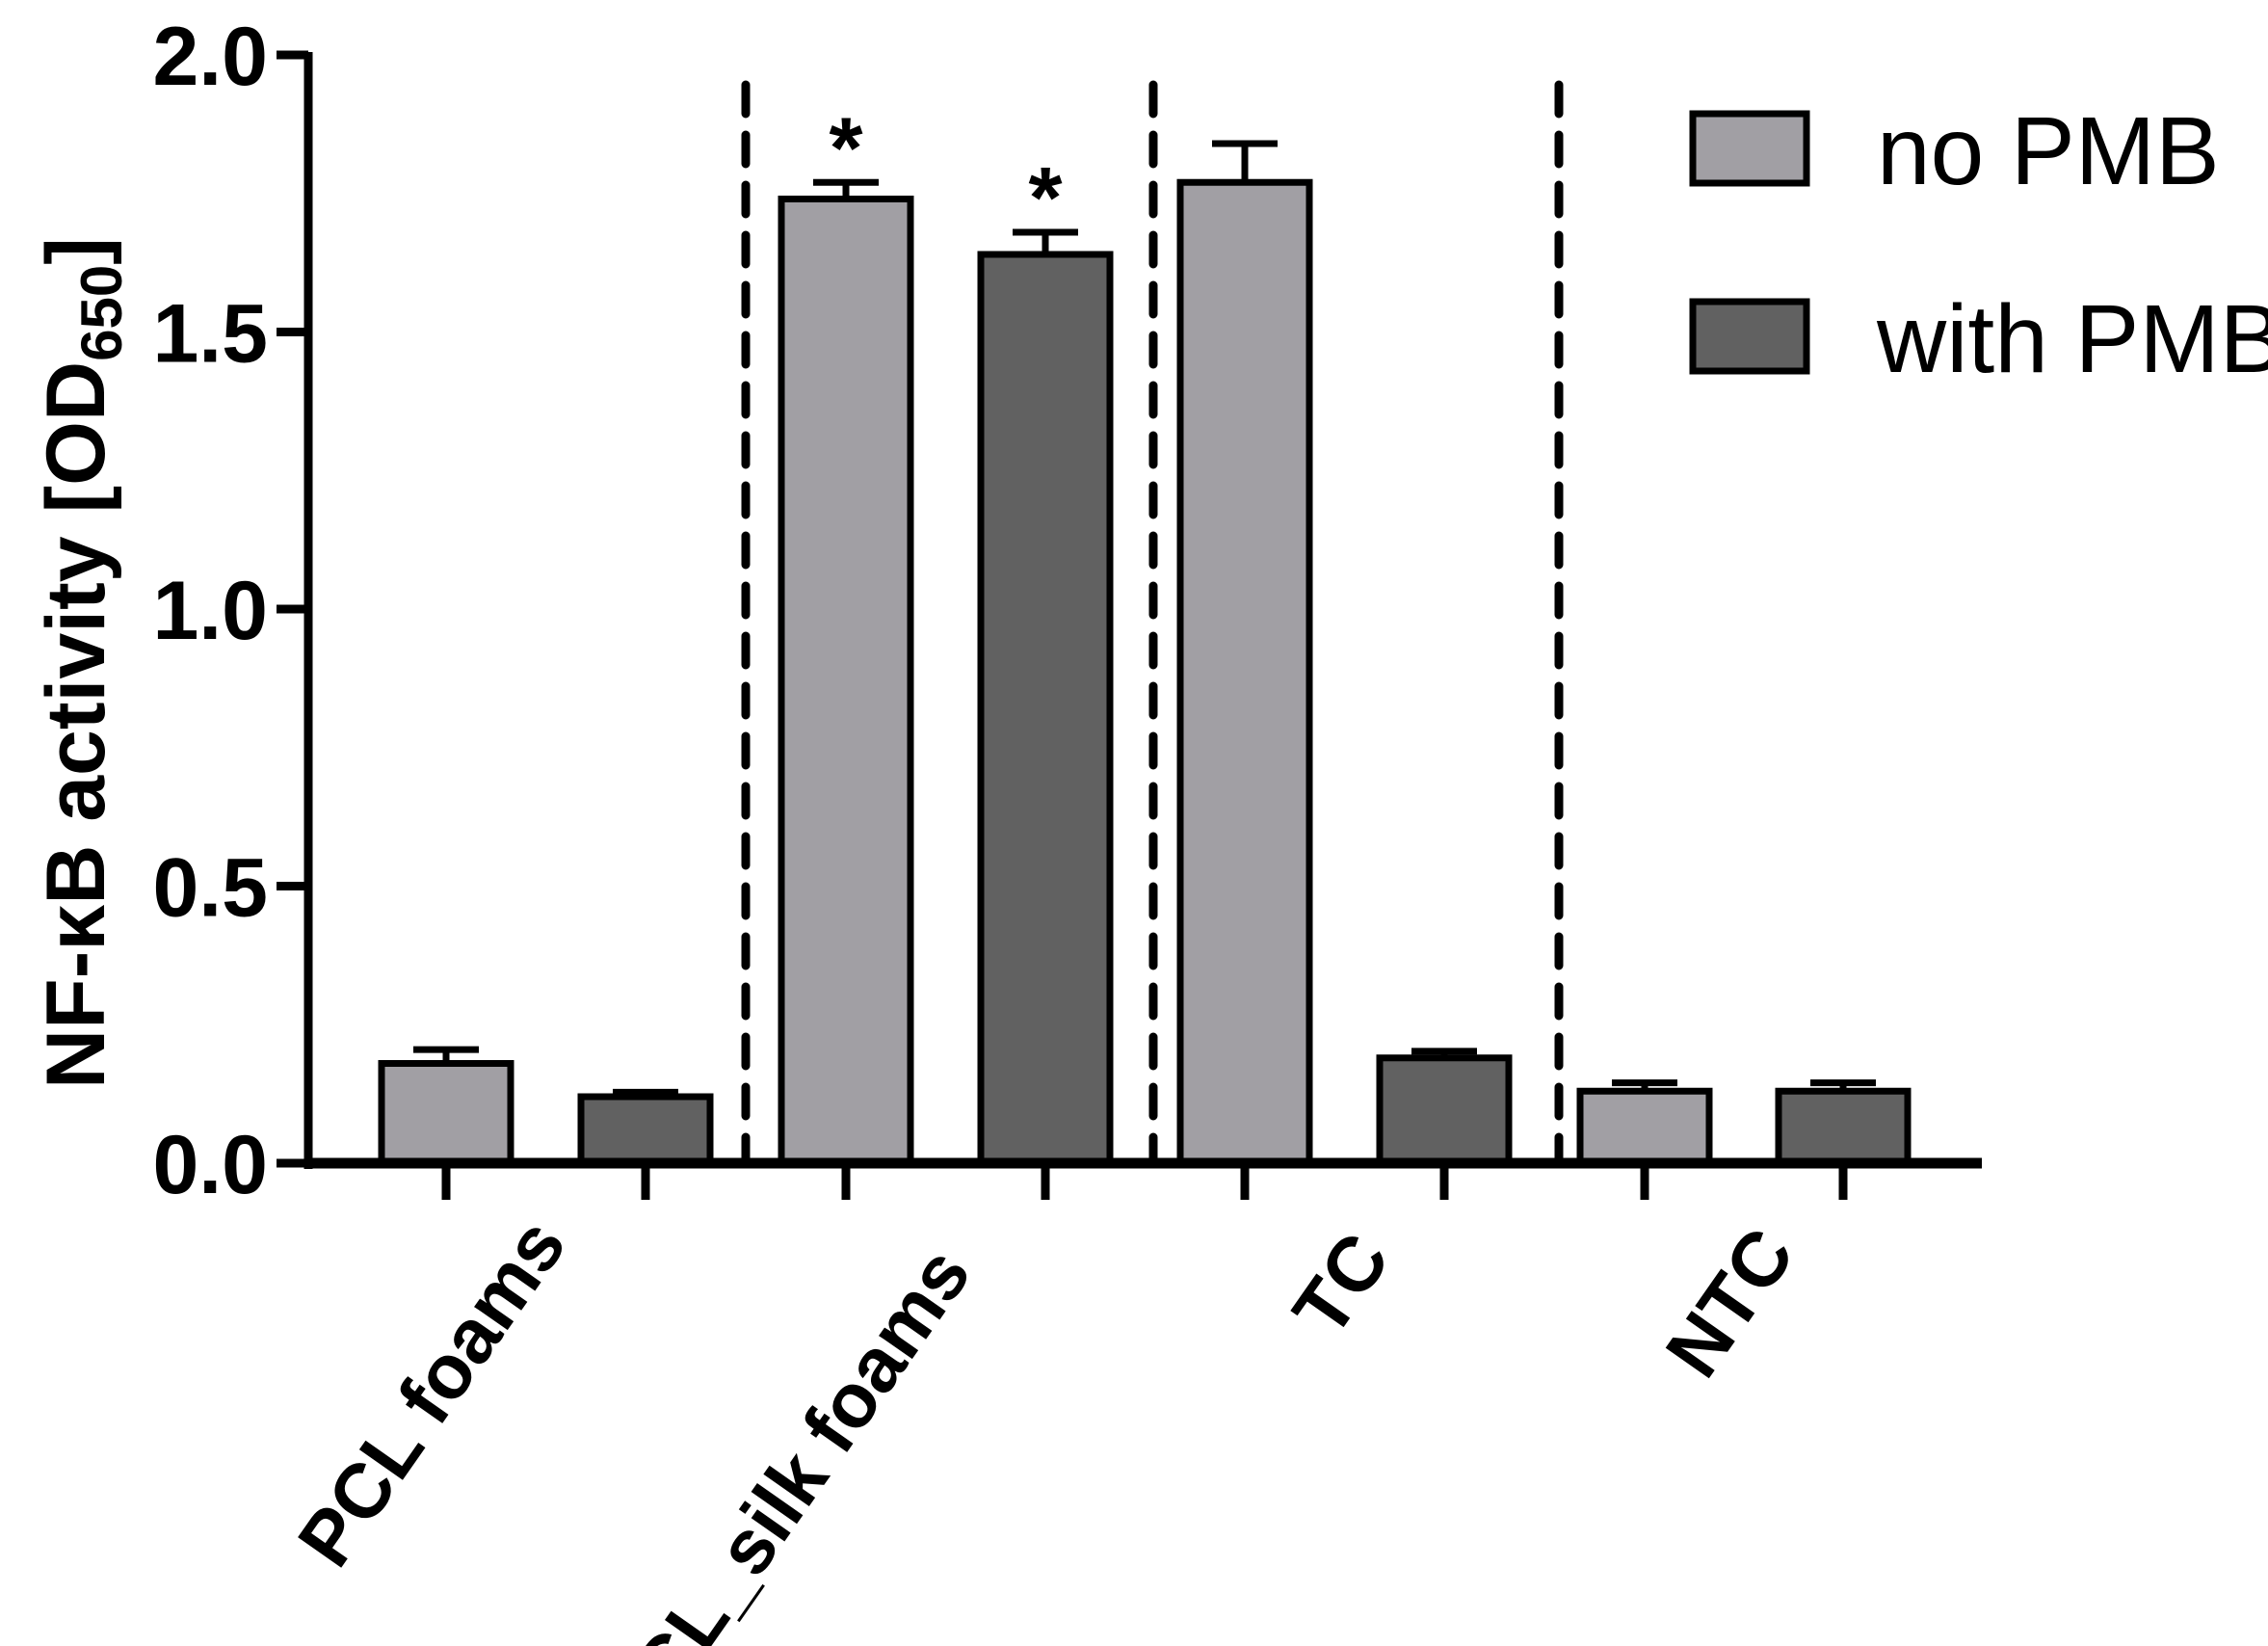 This screenshot has width=2268, height=1646. I want to click on legend-label-with-pmb: with PMB, so click(2072, 339).